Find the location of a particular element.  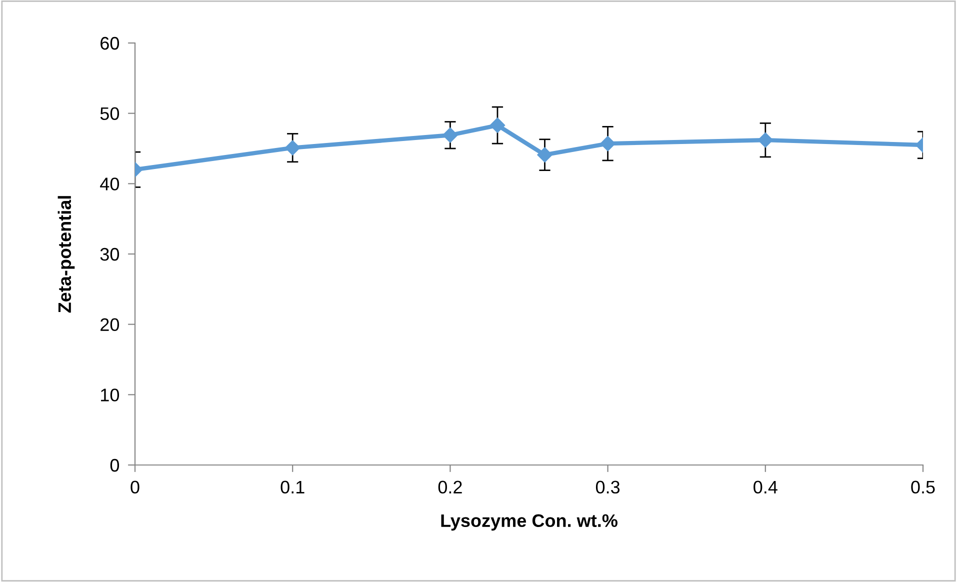

y-axis-title: Zeta-potential is located at coordinates (66, 254).